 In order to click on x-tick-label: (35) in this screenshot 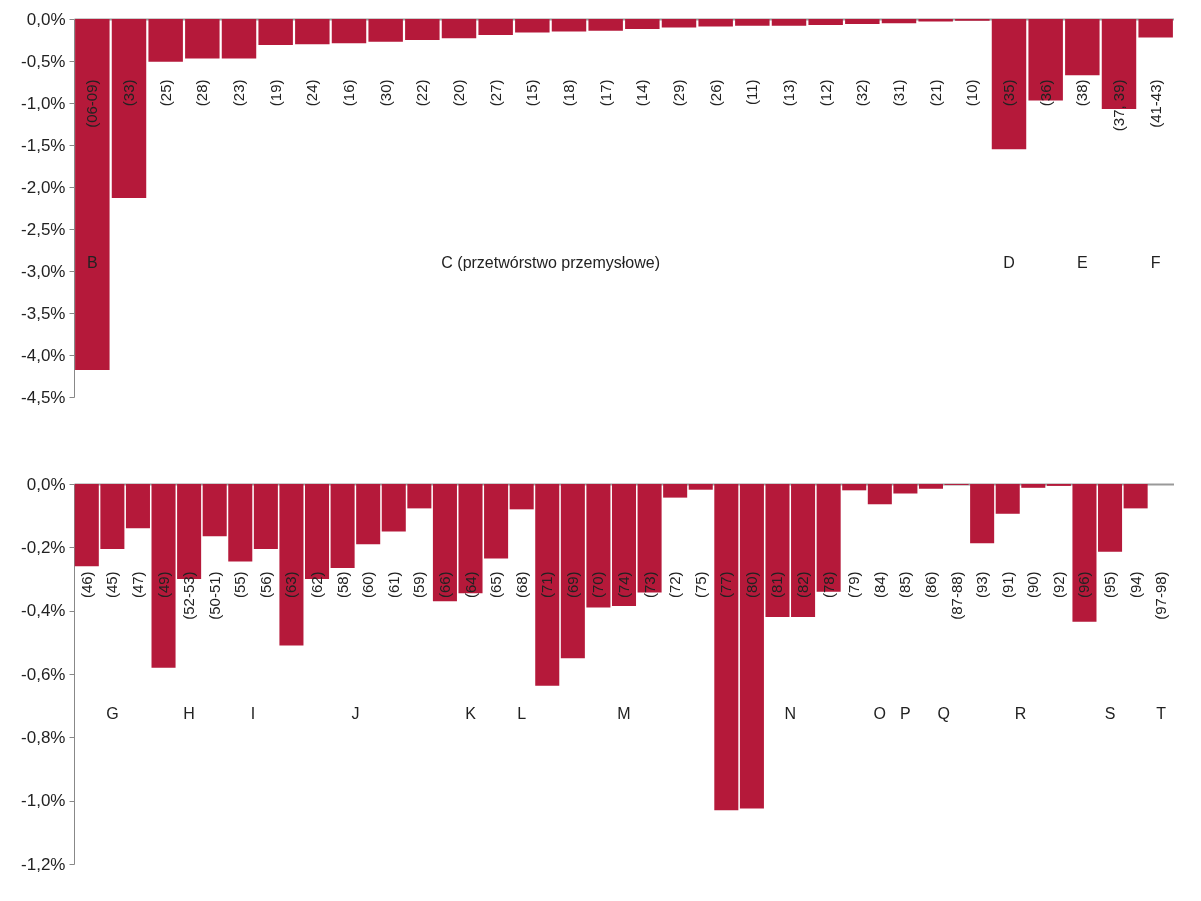, I will do `click(1008, 93)`.